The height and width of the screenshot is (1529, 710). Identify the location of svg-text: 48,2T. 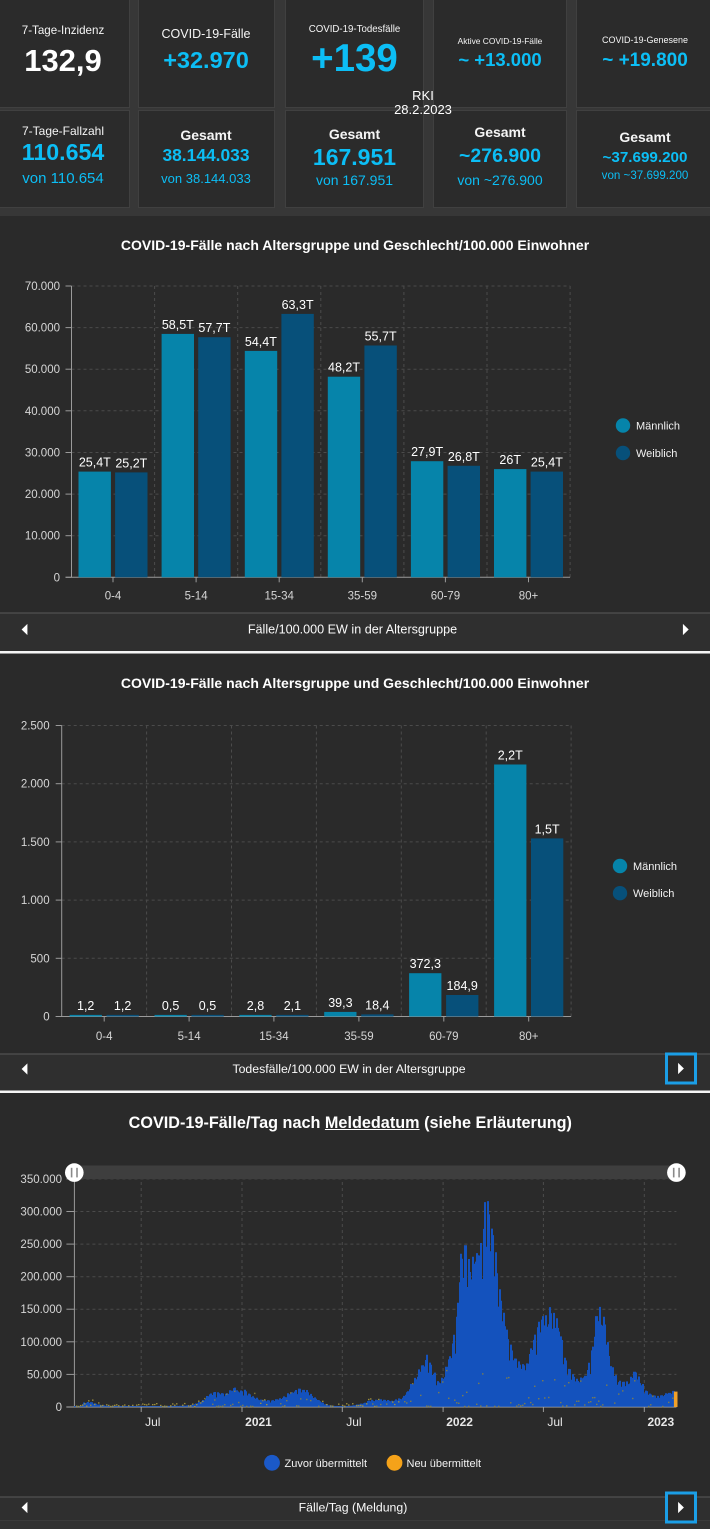
(344, 368).